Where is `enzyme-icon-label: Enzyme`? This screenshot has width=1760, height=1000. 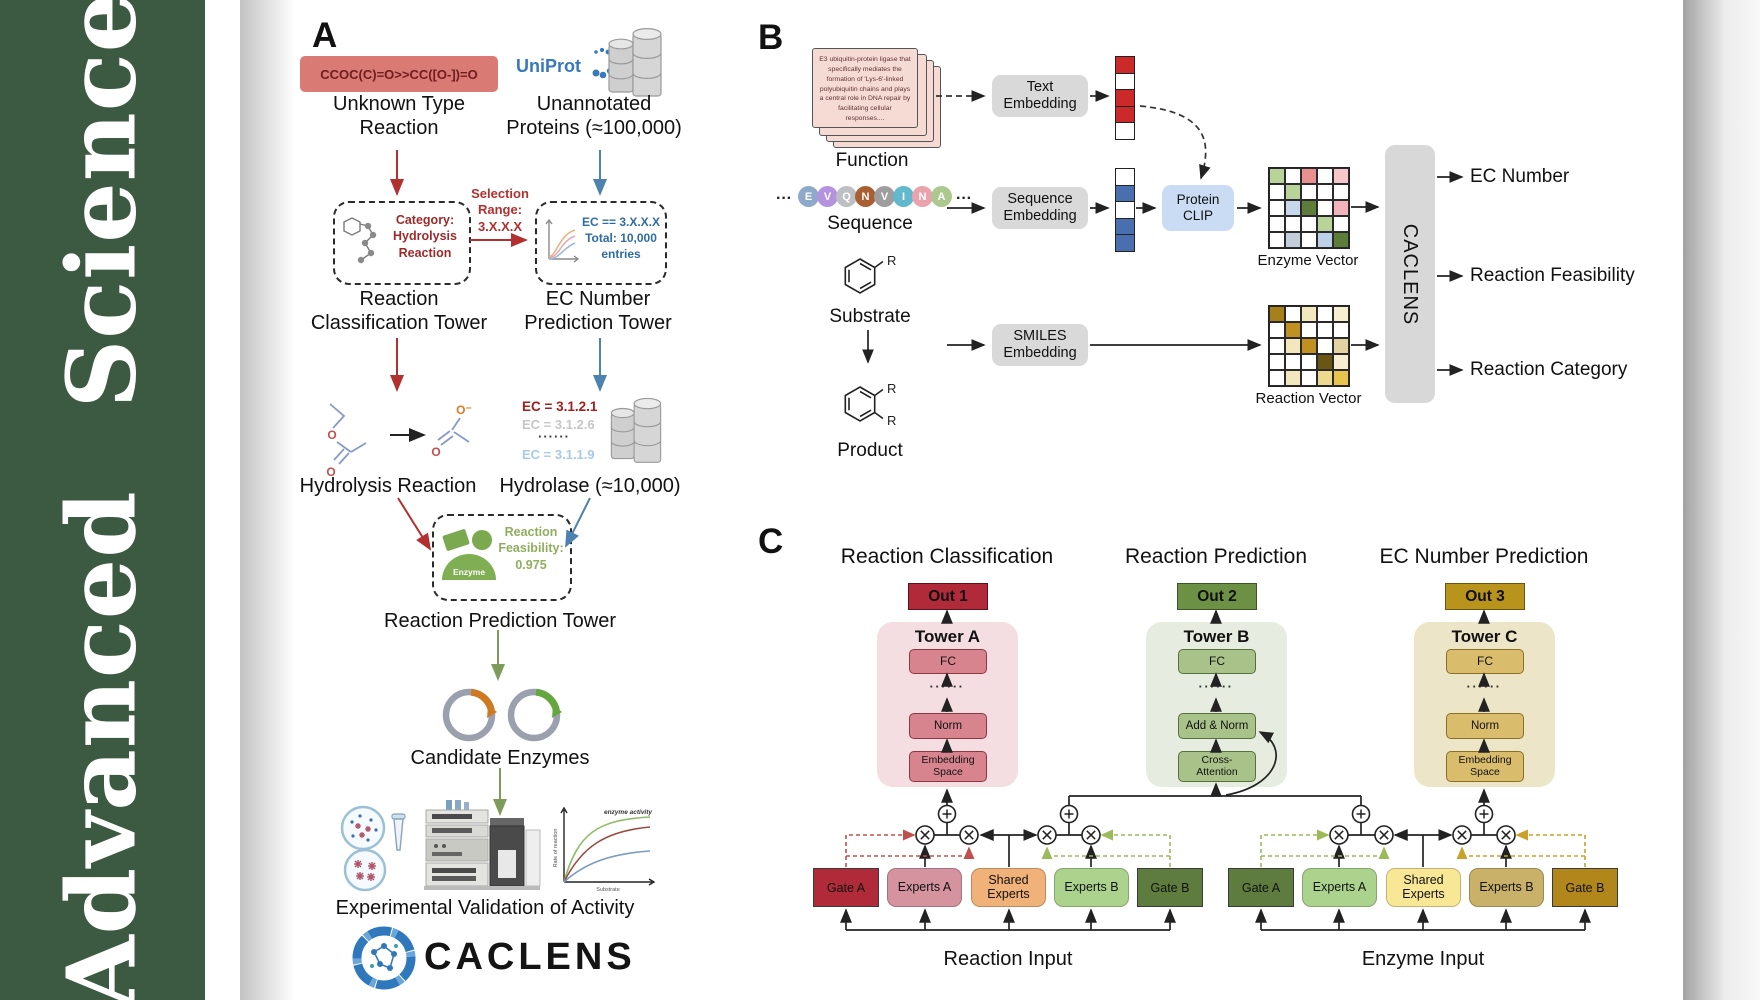
enzyme-icon-label: Enzyme is located at coordinates (469, 572).